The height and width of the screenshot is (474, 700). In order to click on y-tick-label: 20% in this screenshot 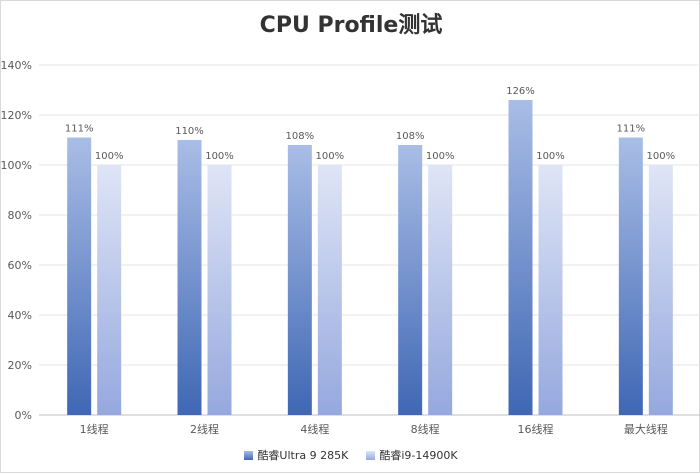, I will do `click(20, 365)`.